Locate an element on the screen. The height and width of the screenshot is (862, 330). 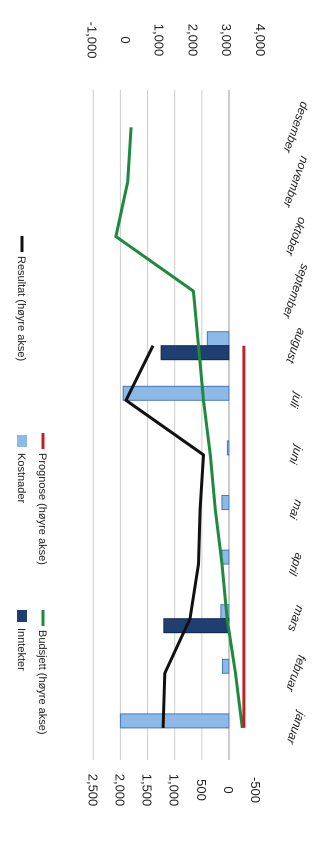
left-tick-label: 2,000 is located at coordinates (119, 790).